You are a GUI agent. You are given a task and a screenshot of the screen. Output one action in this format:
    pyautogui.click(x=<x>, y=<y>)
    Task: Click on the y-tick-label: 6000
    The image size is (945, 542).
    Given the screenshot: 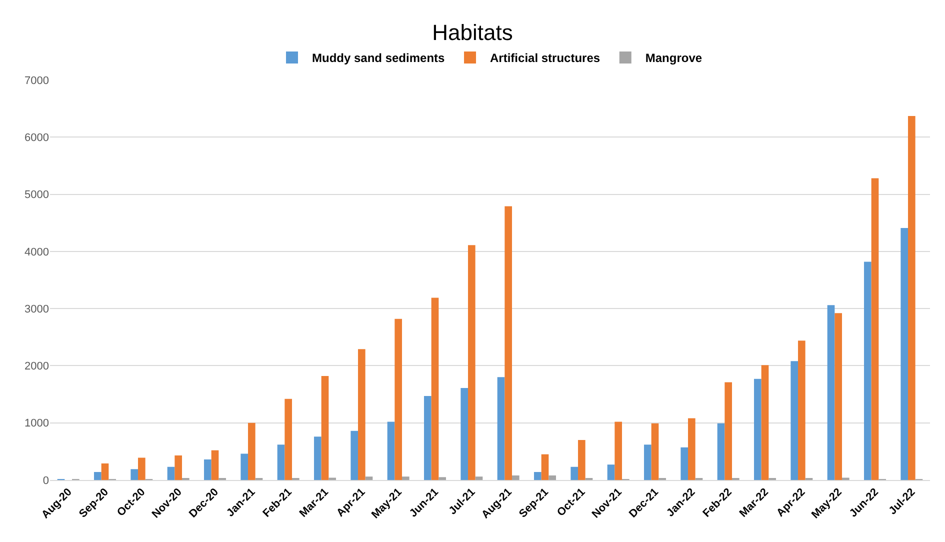 What is the action you would take?
    pyautogui.click(x=36, y=138)
    